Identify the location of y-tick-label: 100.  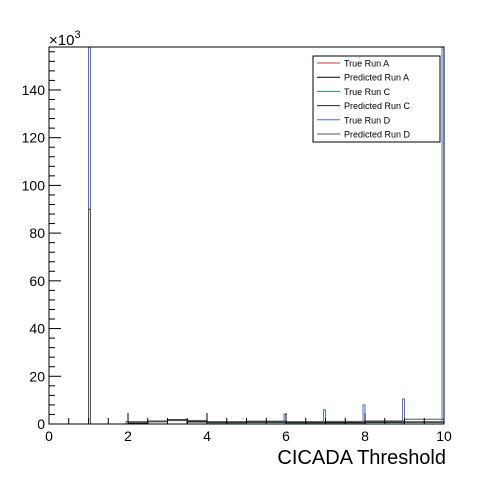
(34, 185).